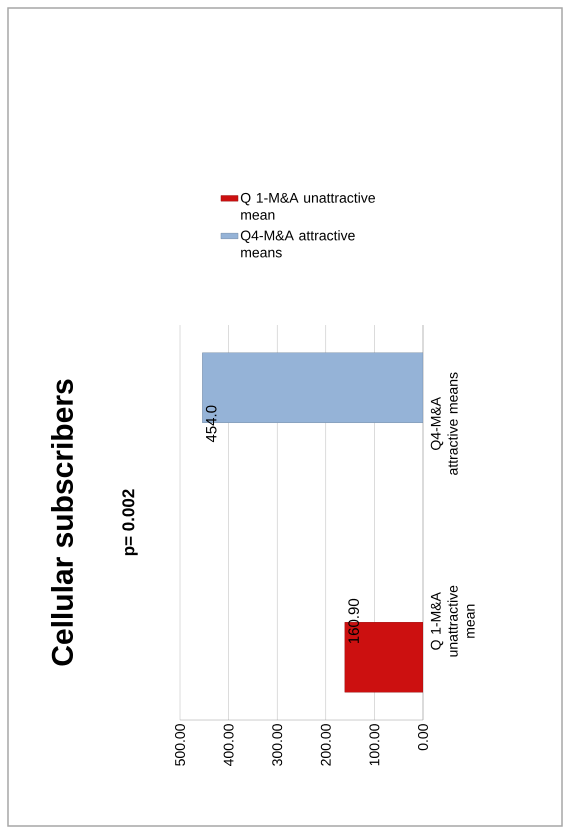 This screenshot has width=570, height=834. What do you see at coordinates (130, 522) in the screenshot?
I see `text: p= 0.002` at bounding box center [130, 522].